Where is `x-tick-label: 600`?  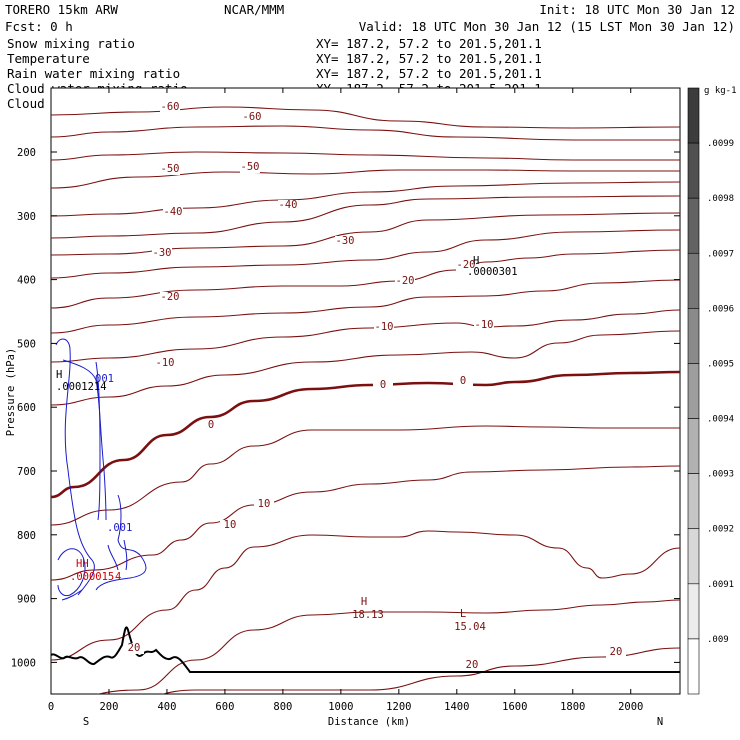 x-tick-label: 600 is located at coordinates (224, 707).